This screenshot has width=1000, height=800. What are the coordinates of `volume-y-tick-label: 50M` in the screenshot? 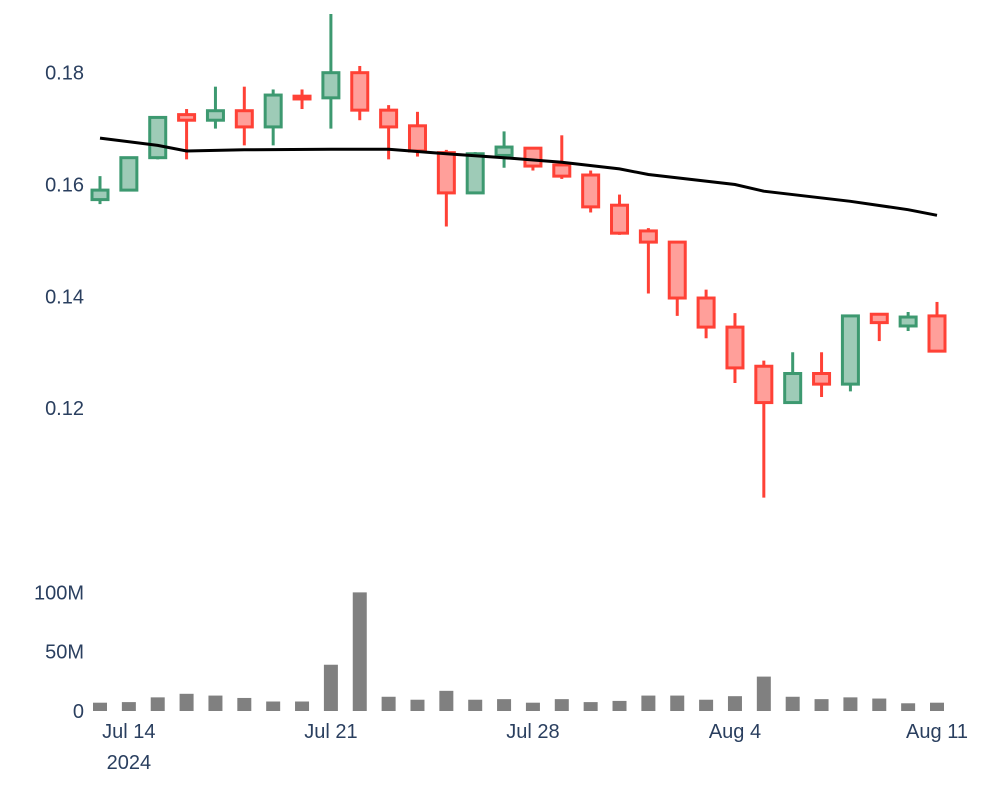 It's located at (64, 653).